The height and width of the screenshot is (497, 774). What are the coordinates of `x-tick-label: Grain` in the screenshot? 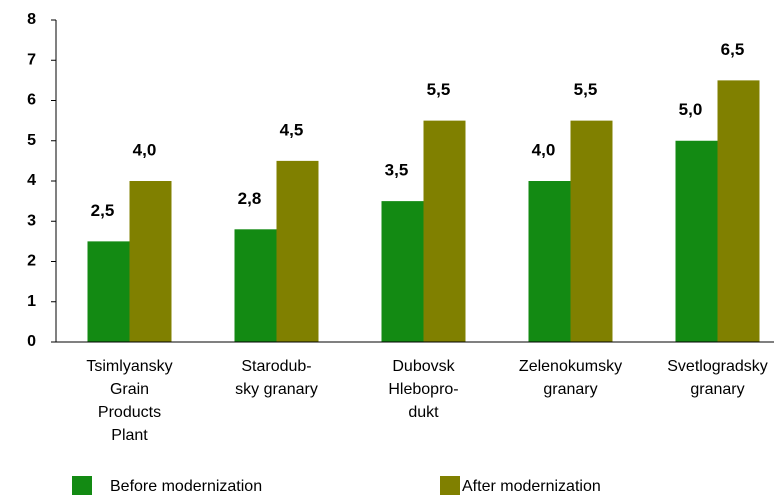 It's located at (129, 389).